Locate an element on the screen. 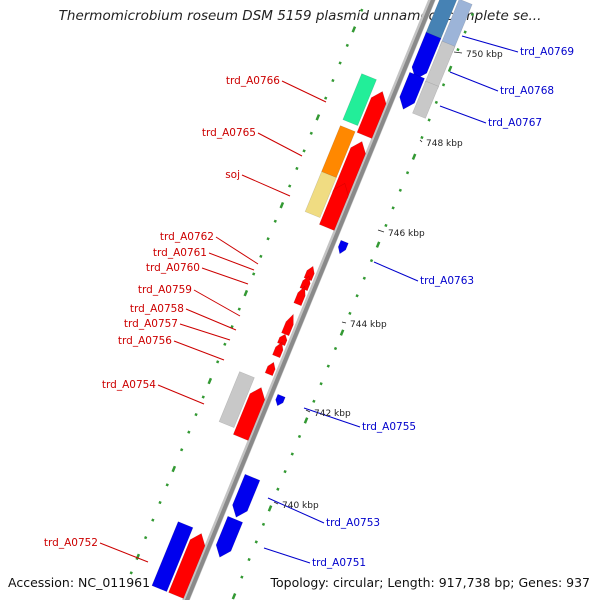  label-trd_A0763-leader is located at coordinates (396, 271).